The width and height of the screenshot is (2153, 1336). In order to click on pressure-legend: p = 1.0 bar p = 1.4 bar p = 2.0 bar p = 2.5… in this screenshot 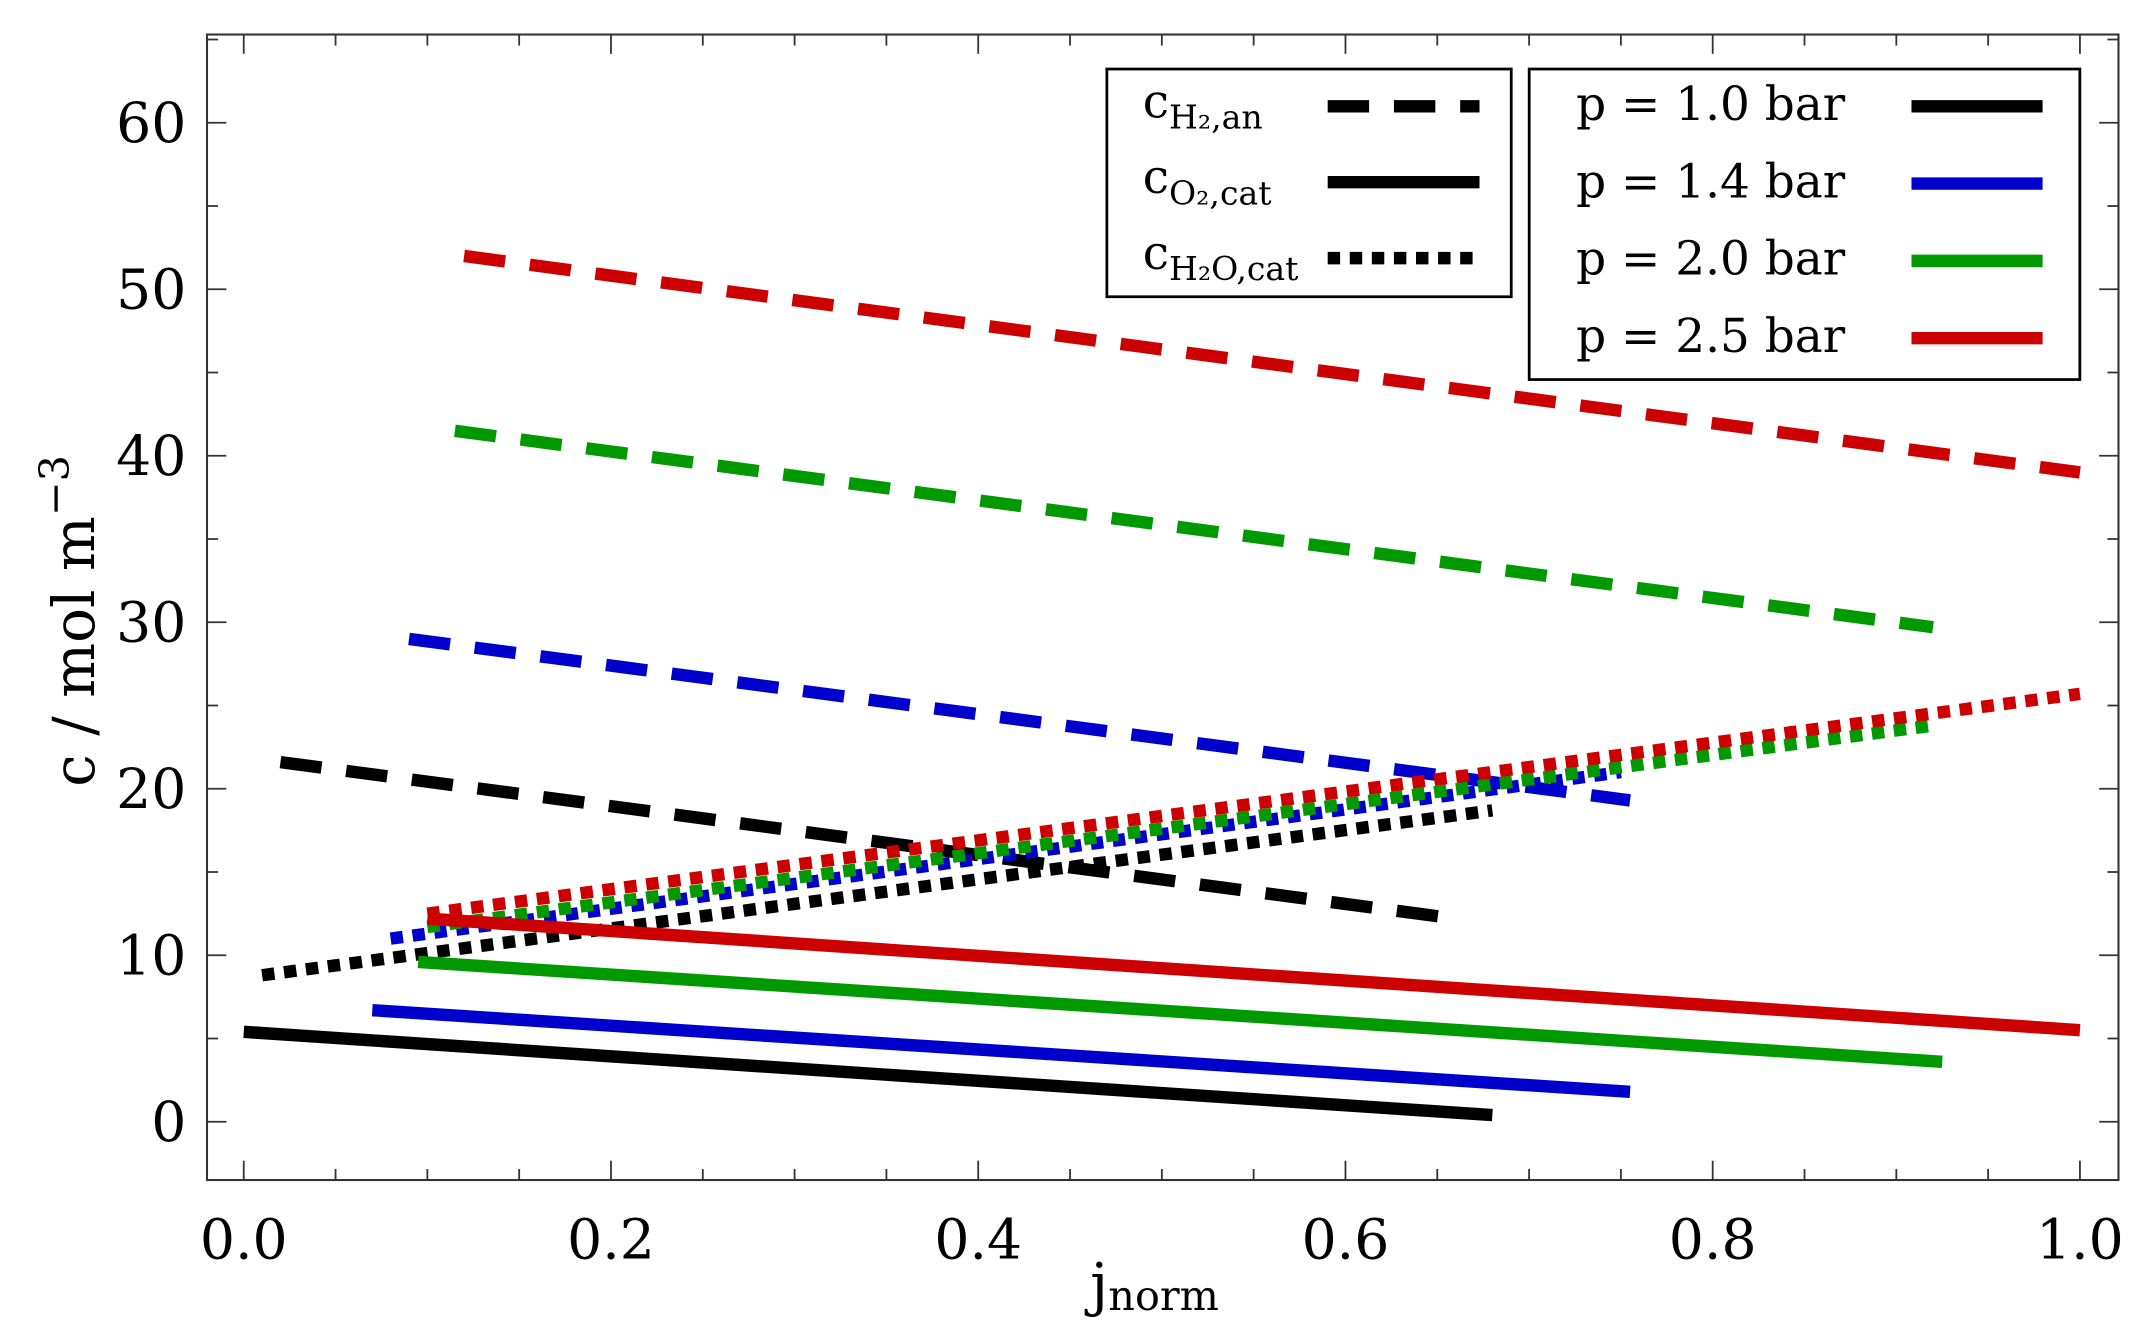, I will do `click(1804, 224)`.